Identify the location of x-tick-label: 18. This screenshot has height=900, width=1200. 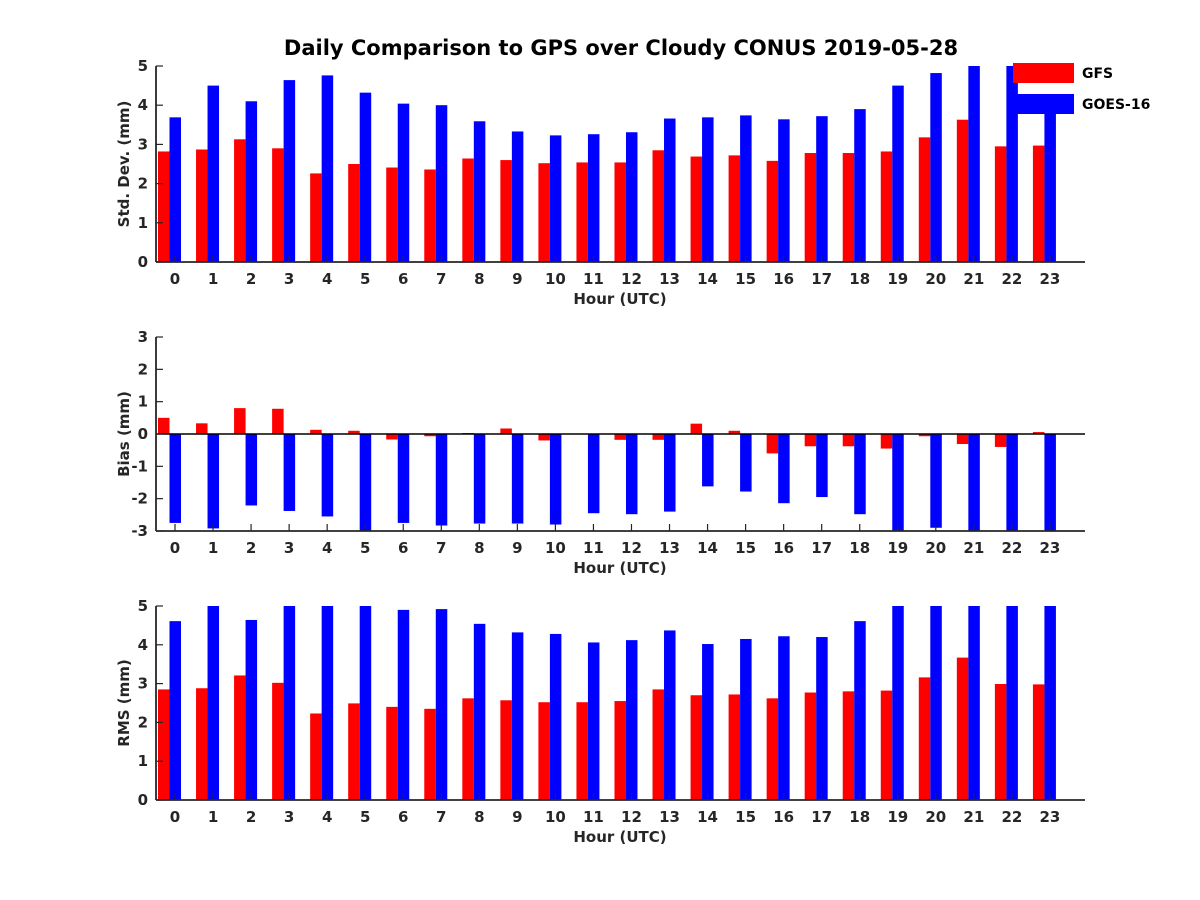
(859, 548).